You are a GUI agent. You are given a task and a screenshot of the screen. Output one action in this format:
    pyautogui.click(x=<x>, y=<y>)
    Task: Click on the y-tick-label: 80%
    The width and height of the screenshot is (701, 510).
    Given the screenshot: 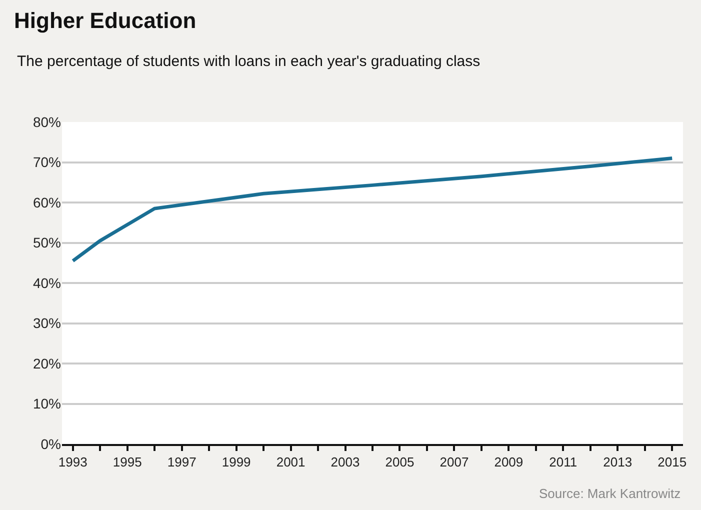 What is the action you would take?
    pyautogui.click(x=46, y=122)
    